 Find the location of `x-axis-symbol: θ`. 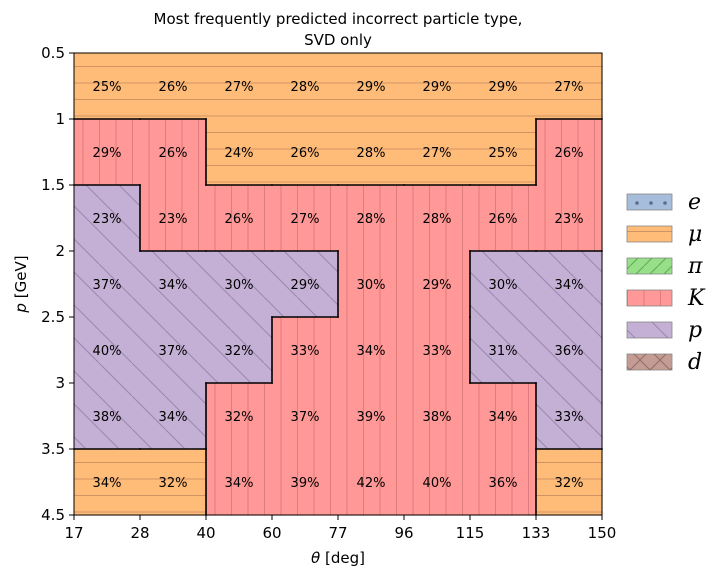

x-axis-symbol: θ is located at coordinates (315, 558).